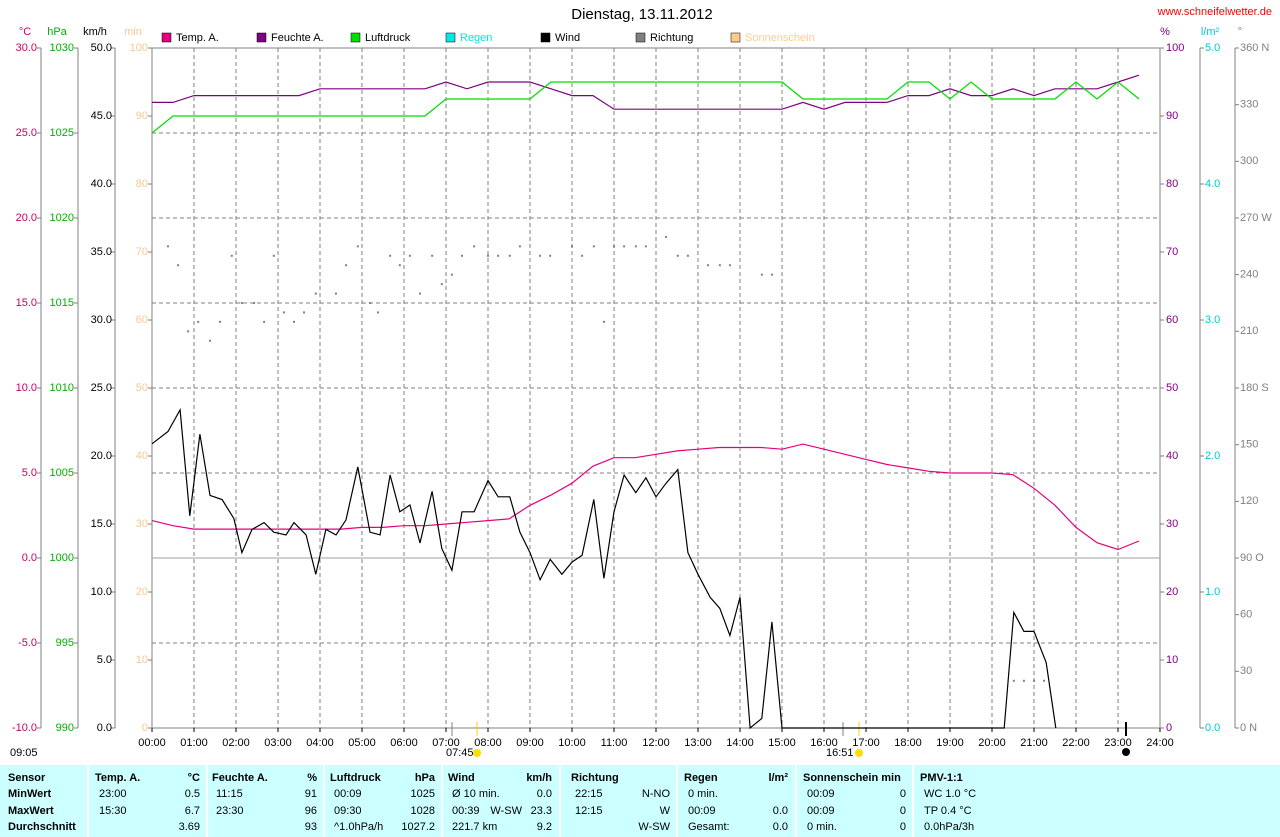 The height and width of the screenshot is (837, 1280). I want to click on x-tick-label: 19:00, so click(950, 743).